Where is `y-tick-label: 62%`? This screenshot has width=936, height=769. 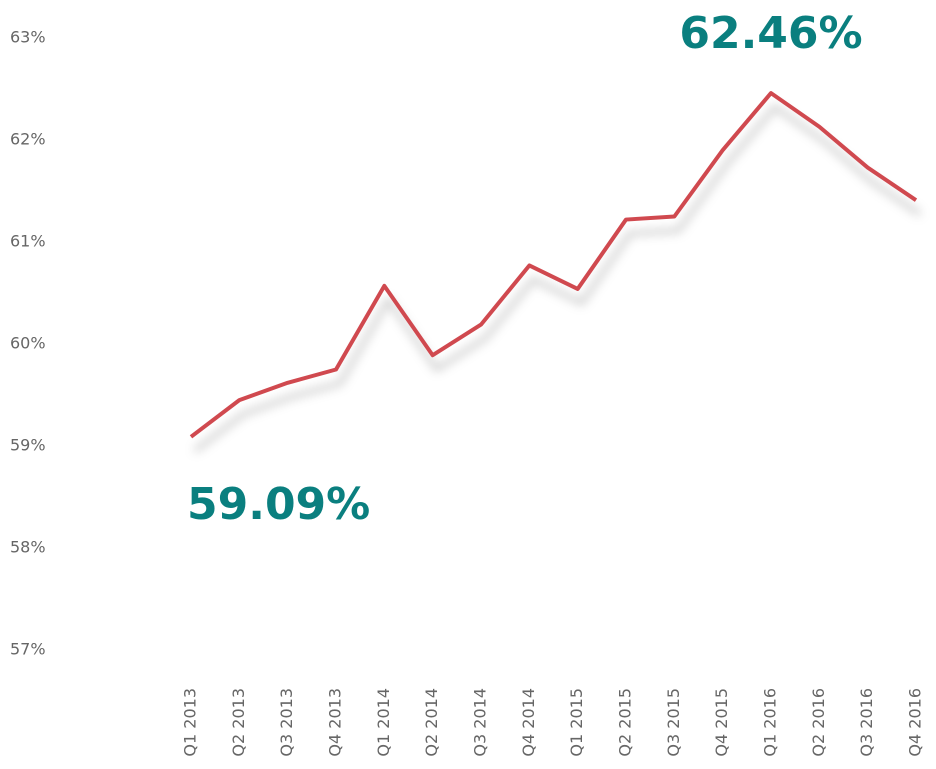 y-tick-label: 62% is located at coordinates (28, 139).